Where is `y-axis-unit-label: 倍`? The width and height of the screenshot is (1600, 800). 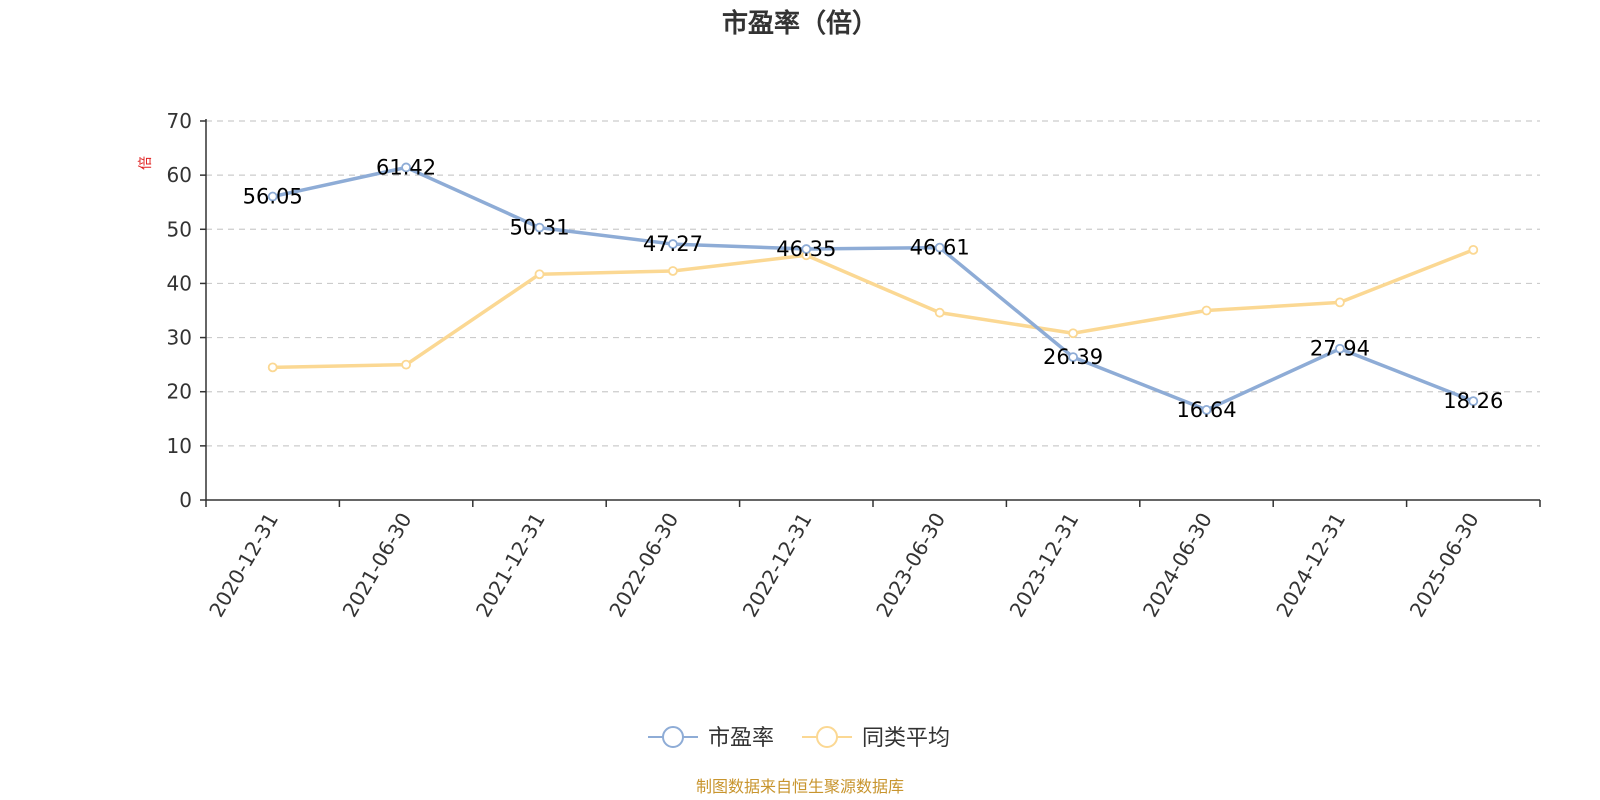 y-axis-unit-label: 倍 is located at coordinates (146, 163).